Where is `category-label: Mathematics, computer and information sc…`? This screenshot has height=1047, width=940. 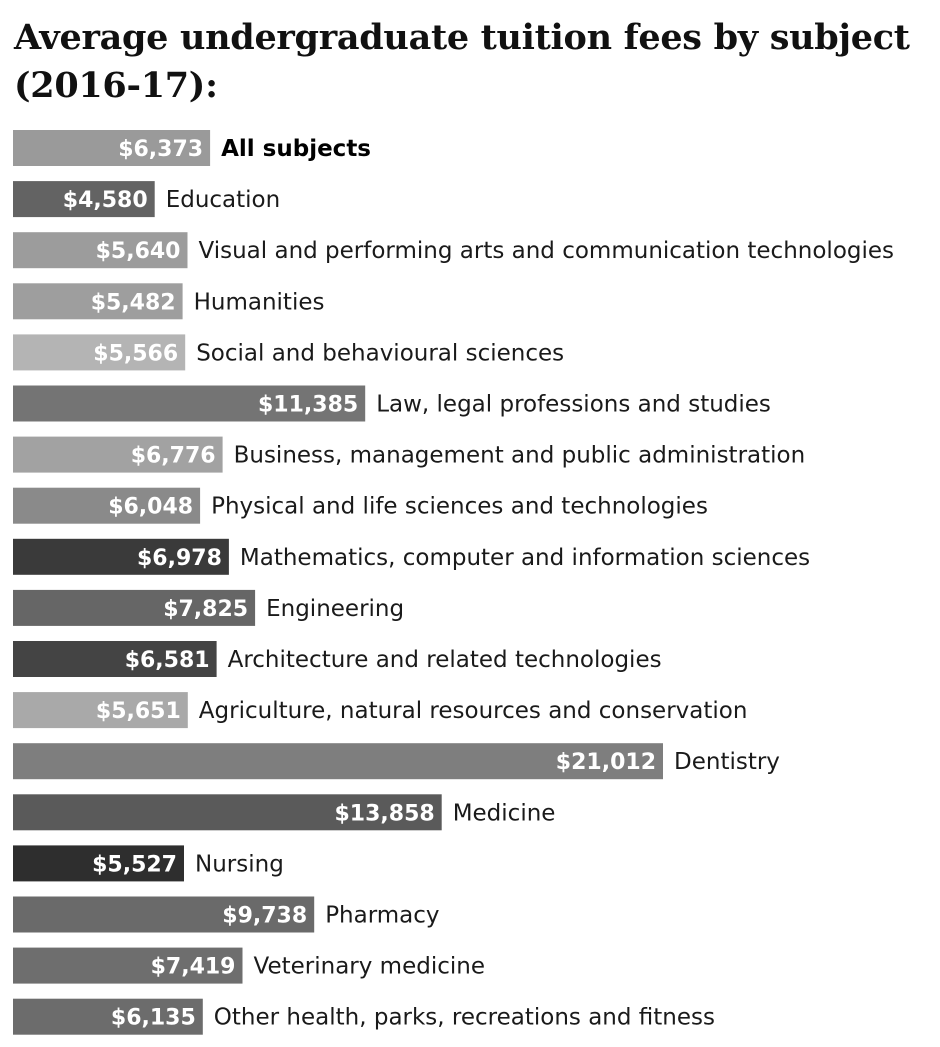 category-label: Mathematics, computer and information sc… is located at coordinates (525, 558).